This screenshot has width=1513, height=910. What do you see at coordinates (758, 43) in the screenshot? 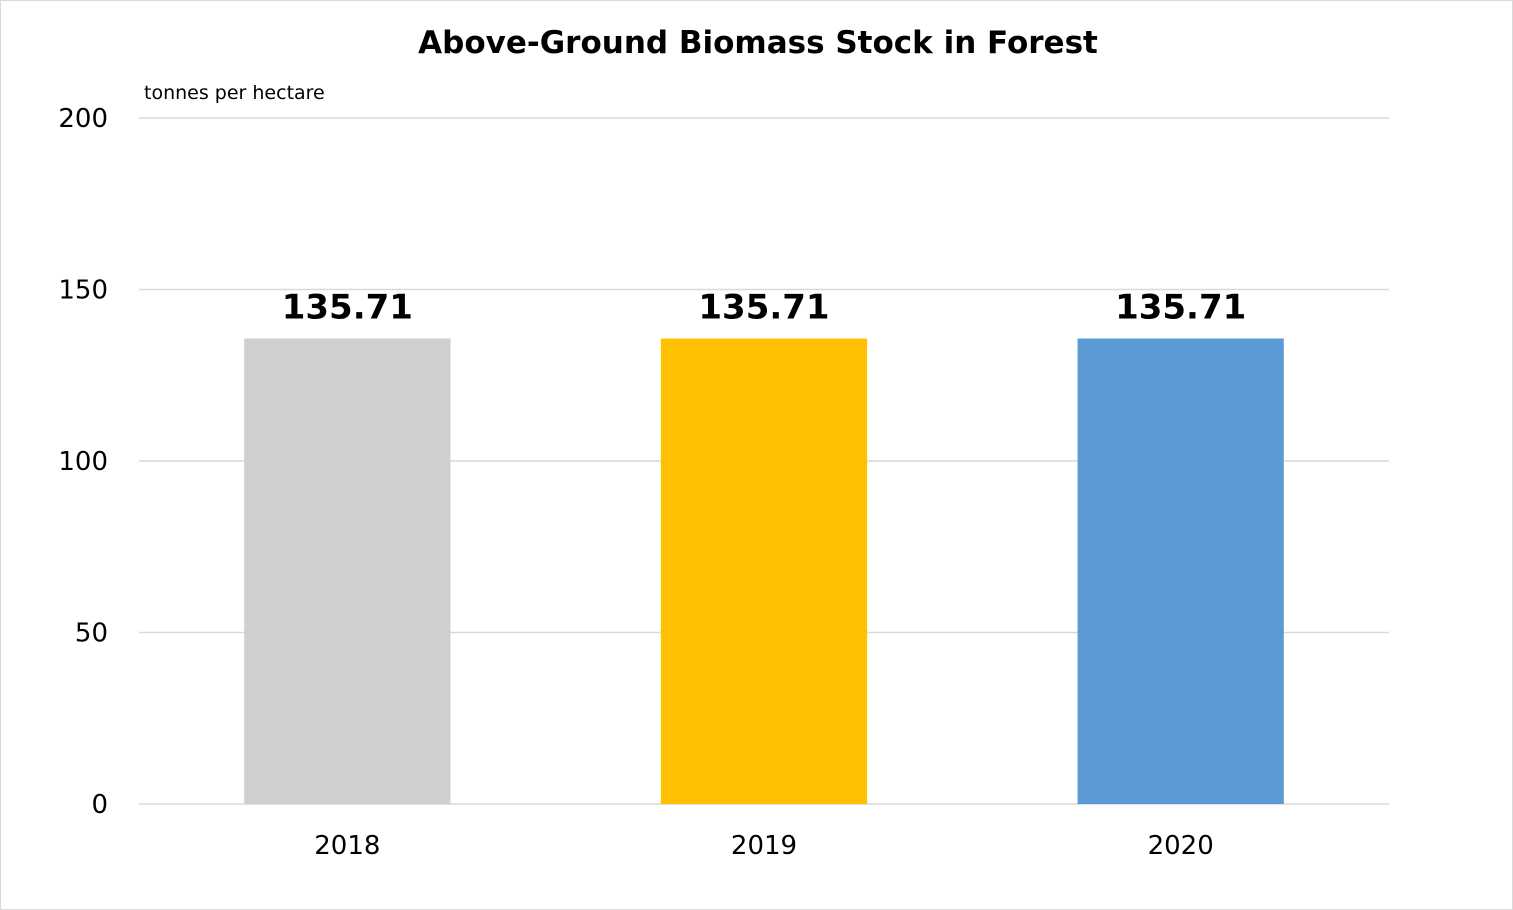
I see `chart-title: Above-Ground Biomass Stock in Forest` at bounding box center [758, 43].